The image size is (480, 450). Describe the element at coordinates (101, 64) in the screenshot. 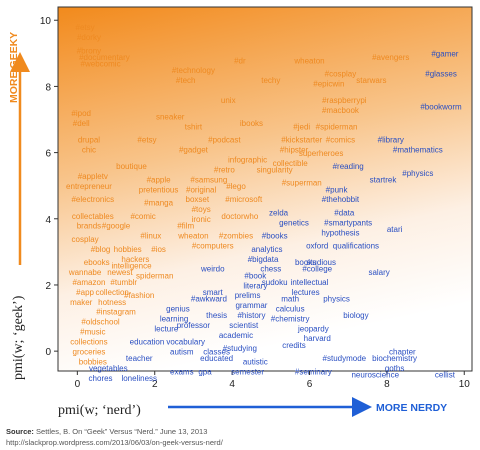

I see `word-label-geek: #webcomic` at that location.